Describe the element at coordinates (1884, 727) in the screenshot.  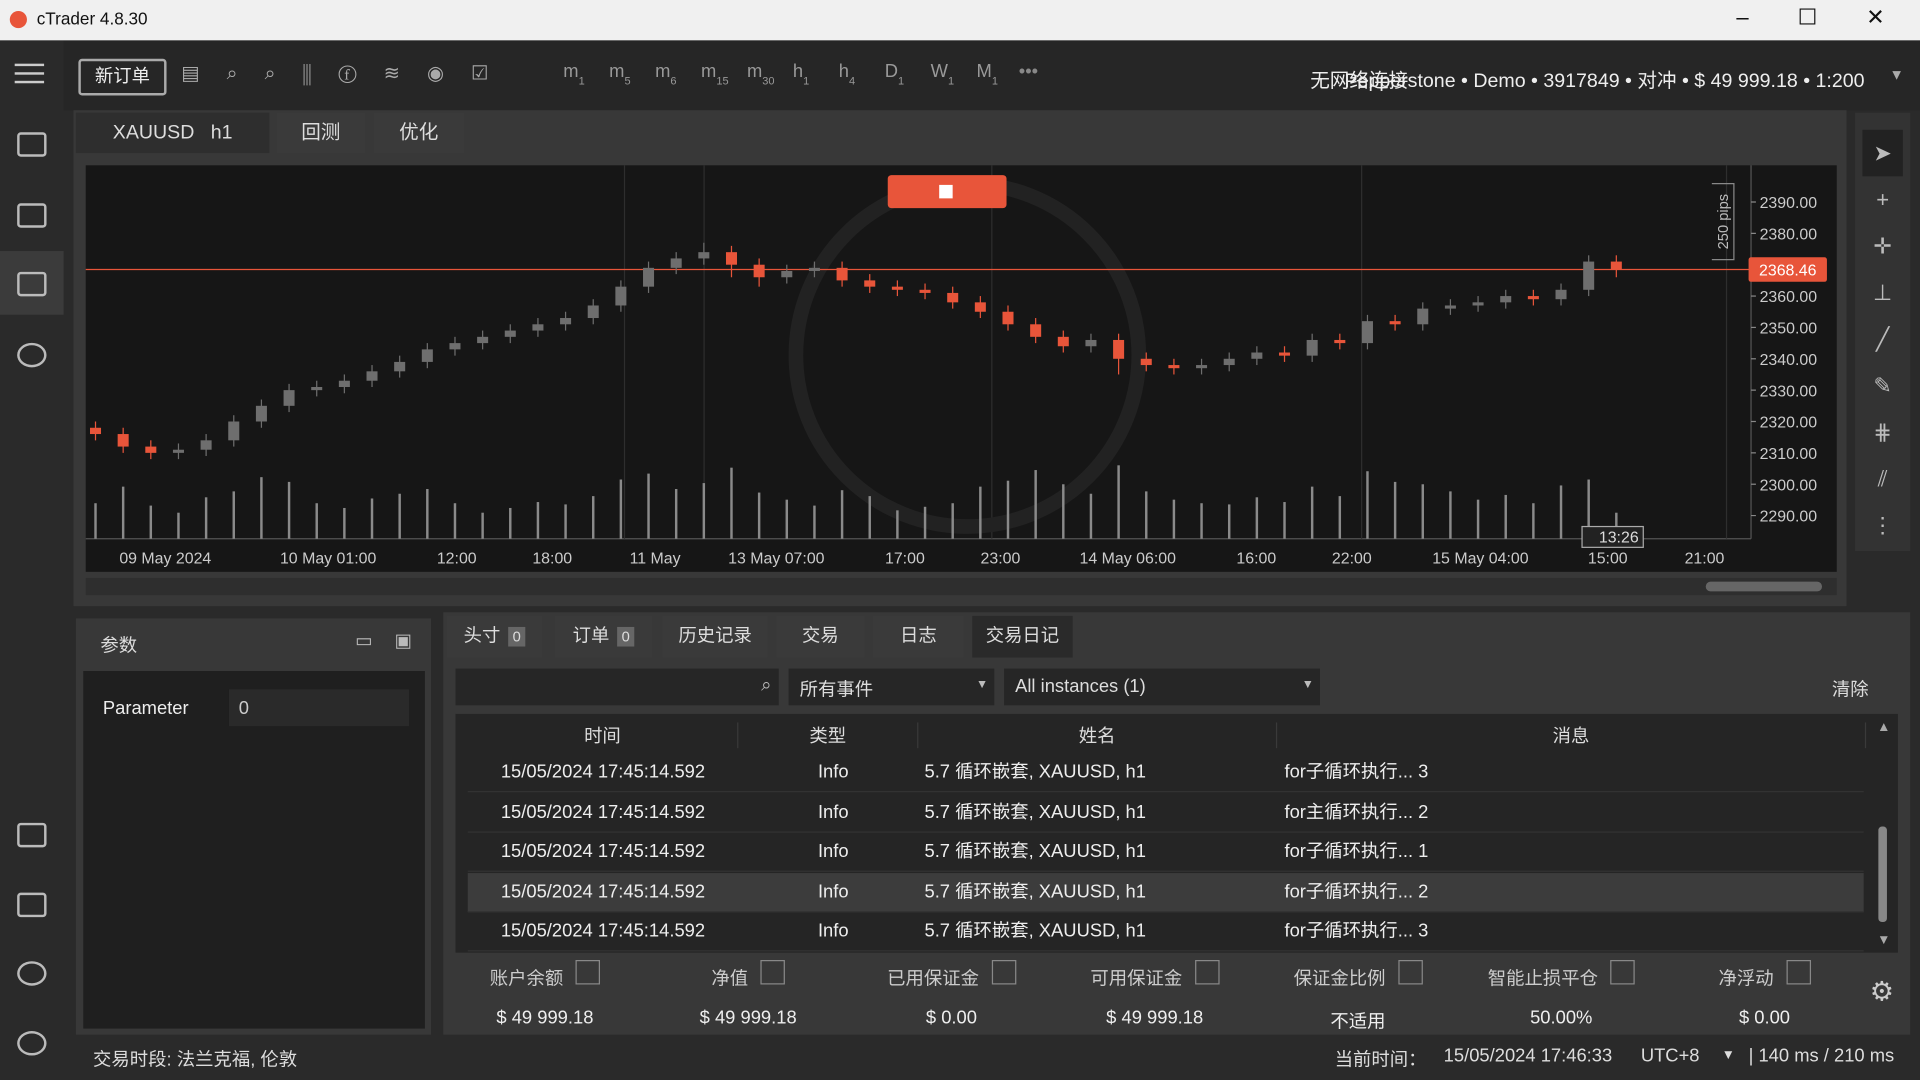
I see `scroll-up: ▲` at that location.